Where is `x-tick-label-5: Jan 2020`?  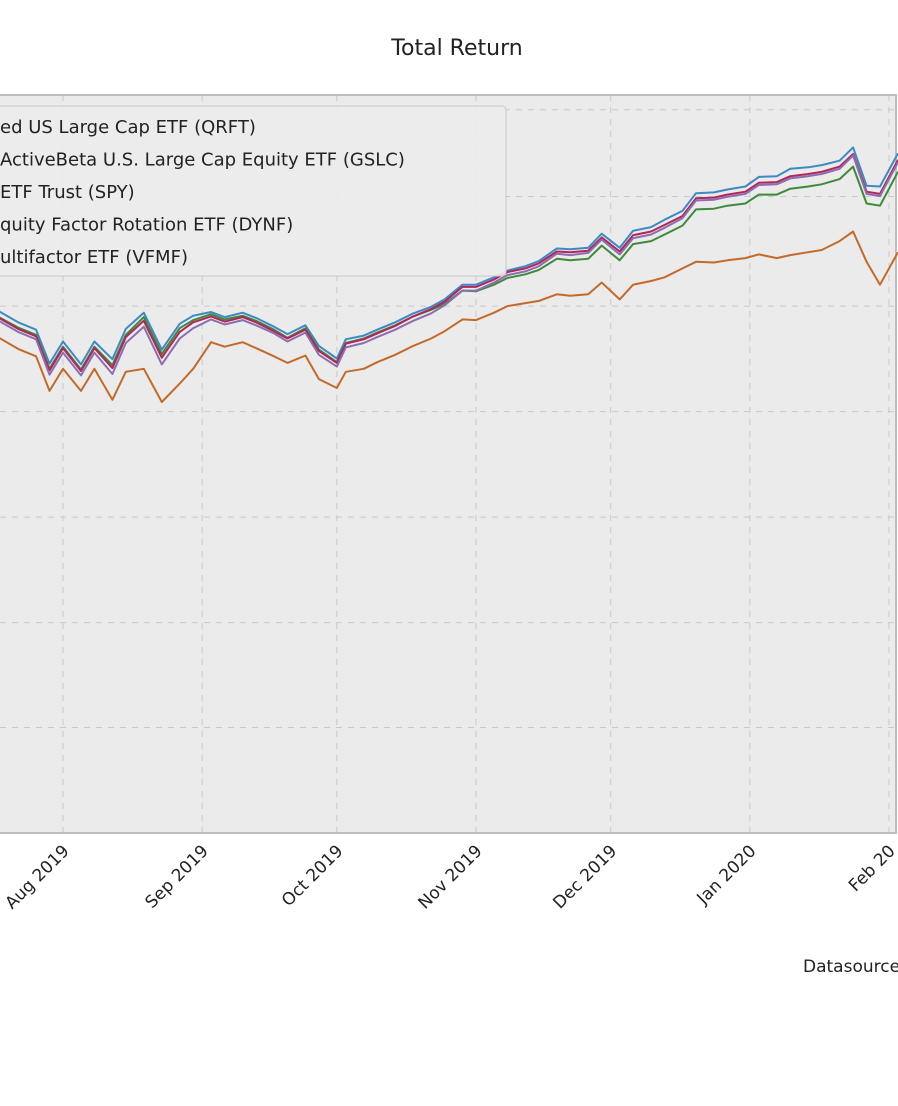
x-tick-label-5: Jan 2020 is located at coordinates (727, 875).